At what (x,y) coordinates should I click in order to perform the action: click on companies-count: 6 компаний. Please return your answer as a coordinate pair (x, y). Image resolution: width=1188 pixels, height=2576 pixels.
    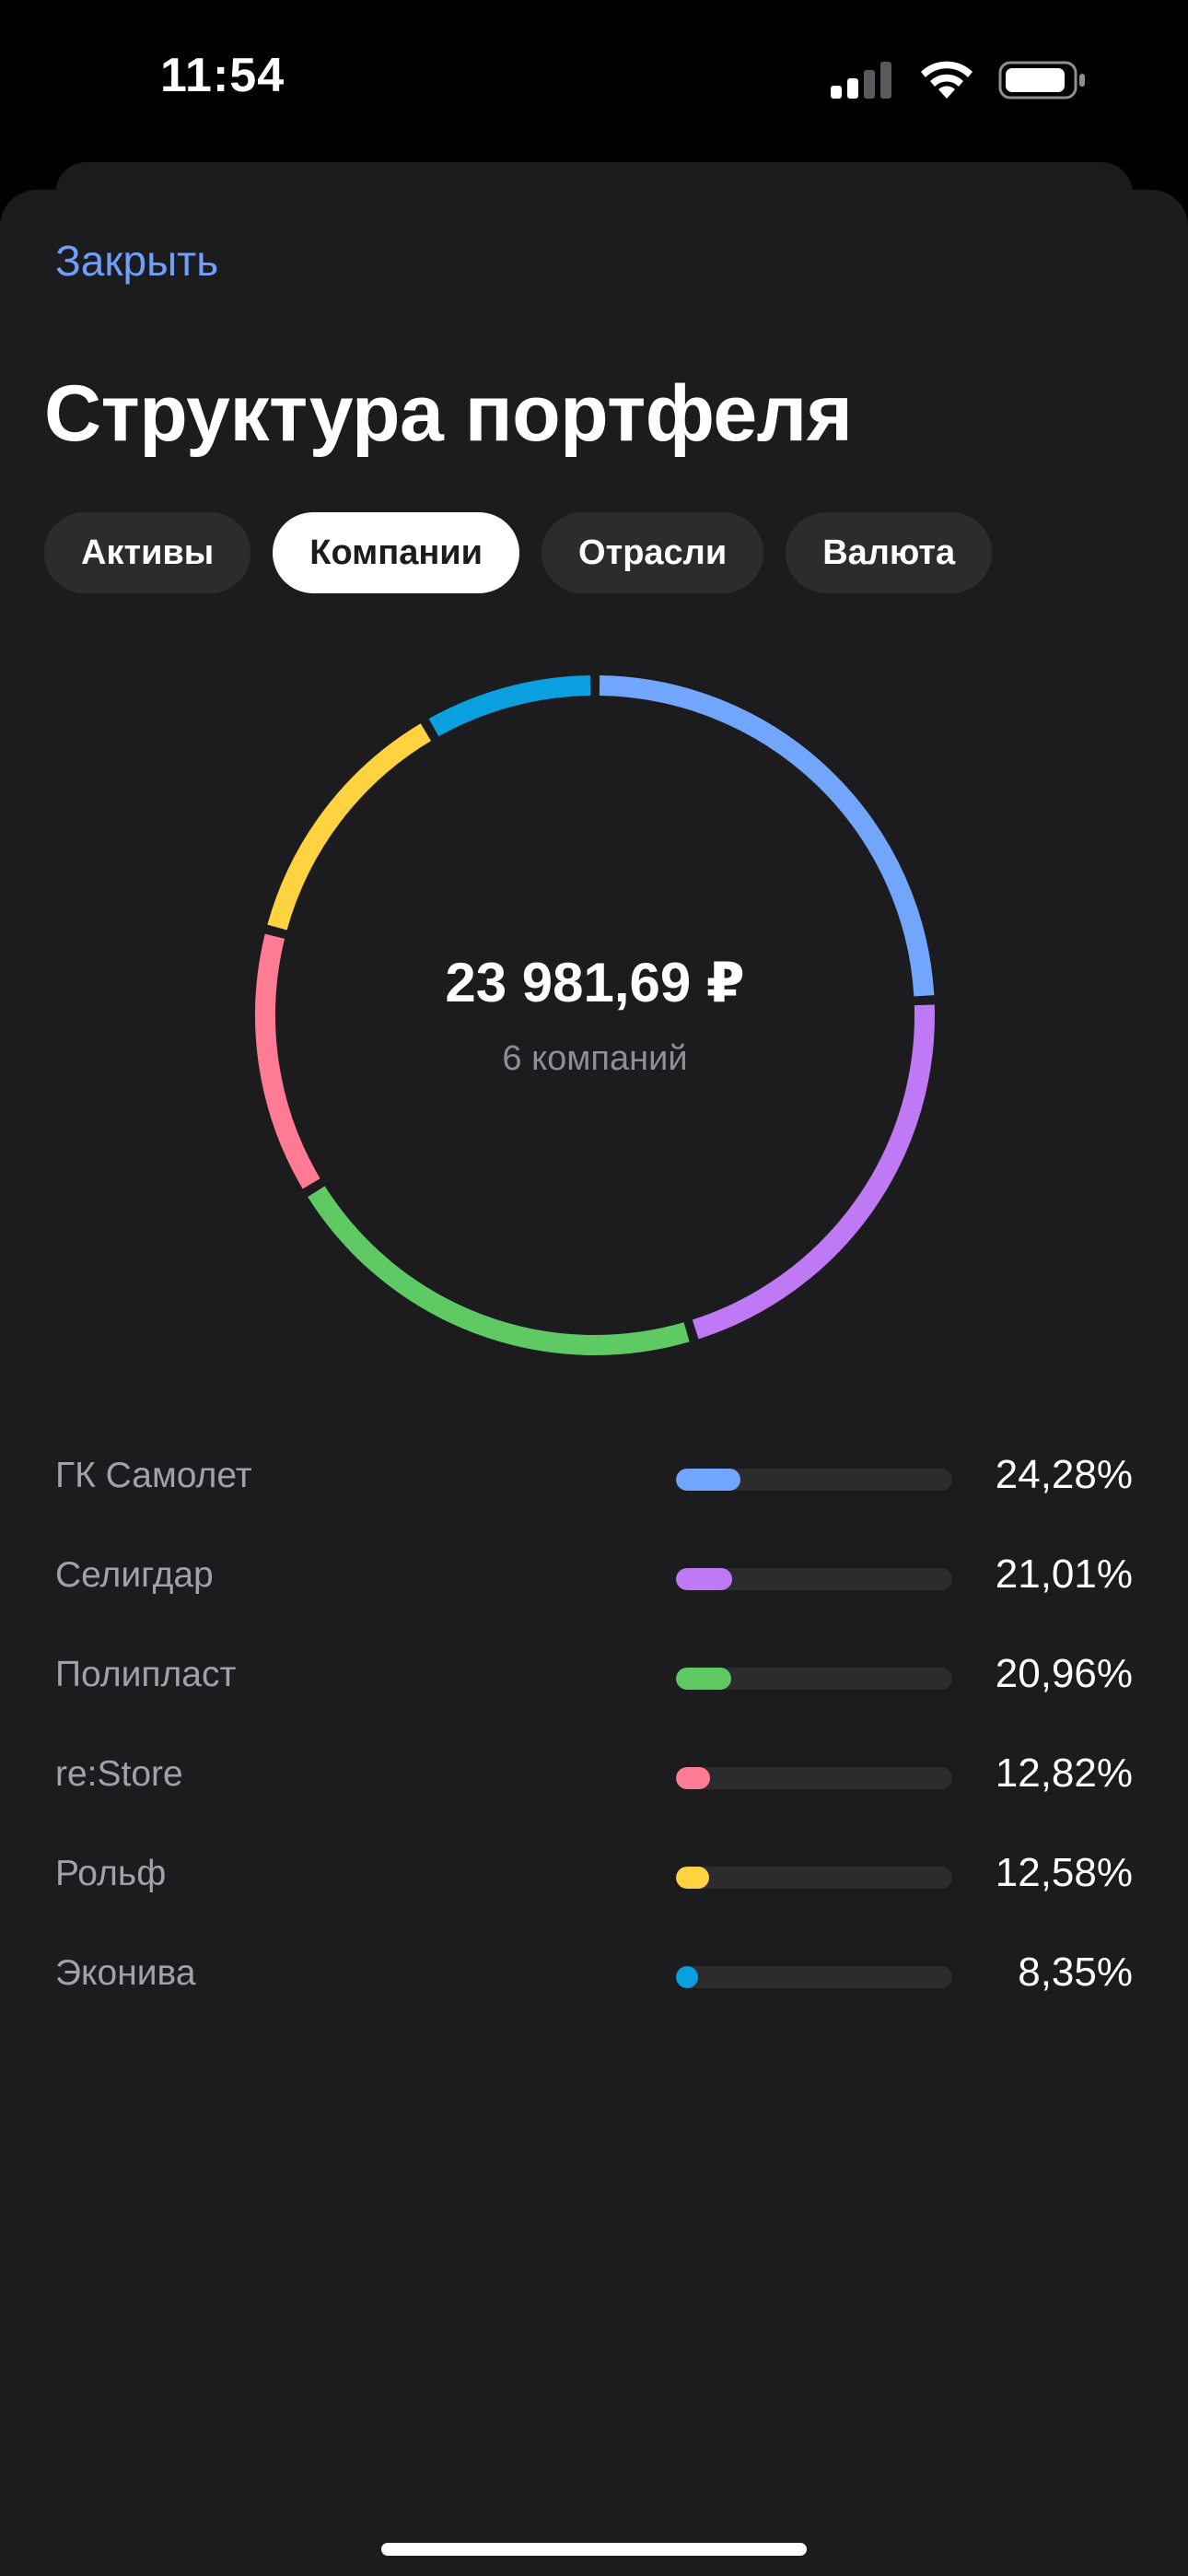
    Looking at the image, I should click on (595, 1058).